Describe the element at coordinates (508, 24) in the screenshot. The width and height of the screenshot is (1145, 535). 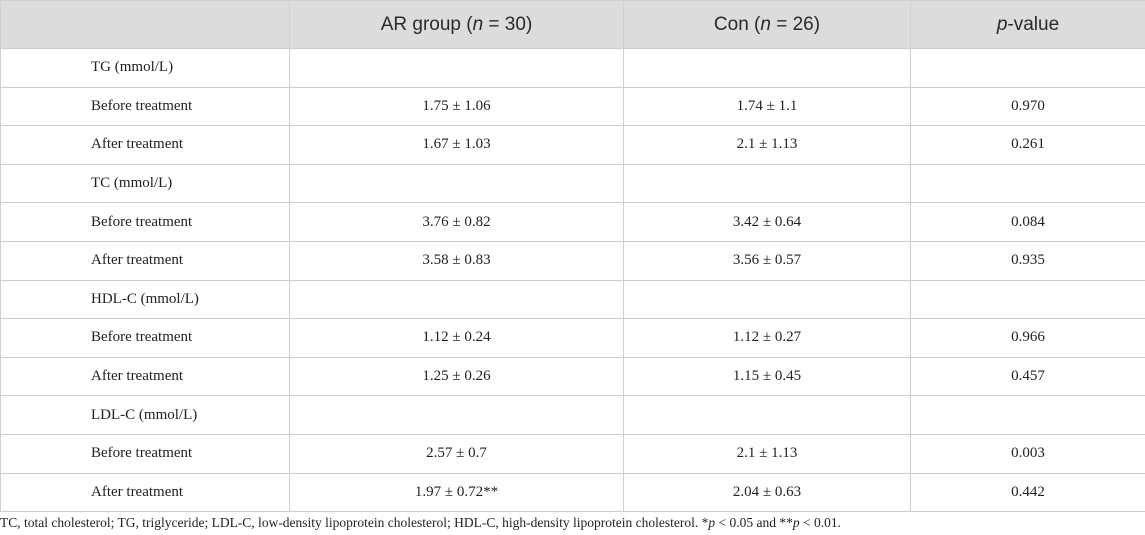
I see `header-ar-suffix: = 30)` at that location.